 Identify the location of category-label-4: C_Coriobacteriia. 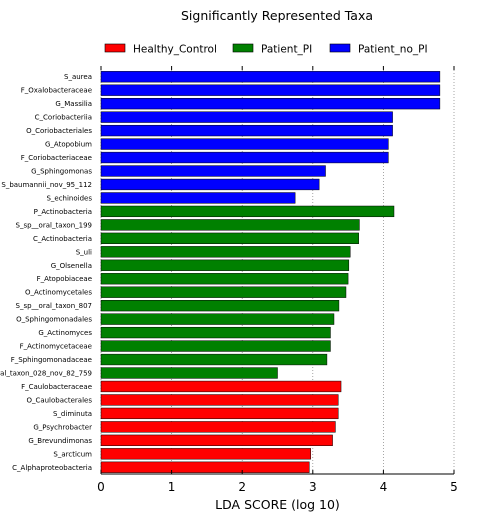
(63, 118).